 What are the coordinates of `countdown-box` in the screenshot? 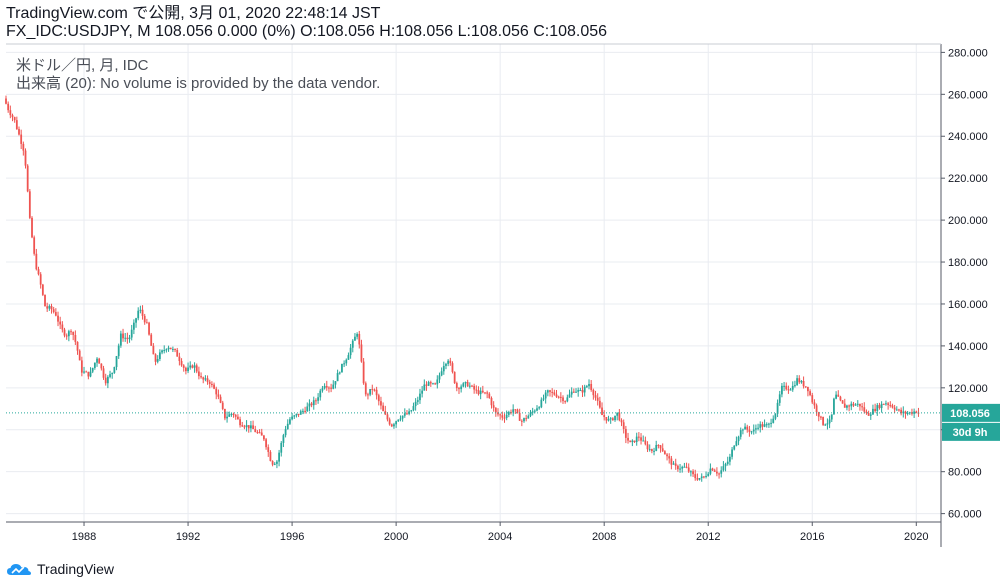 It's located at (971, 431).